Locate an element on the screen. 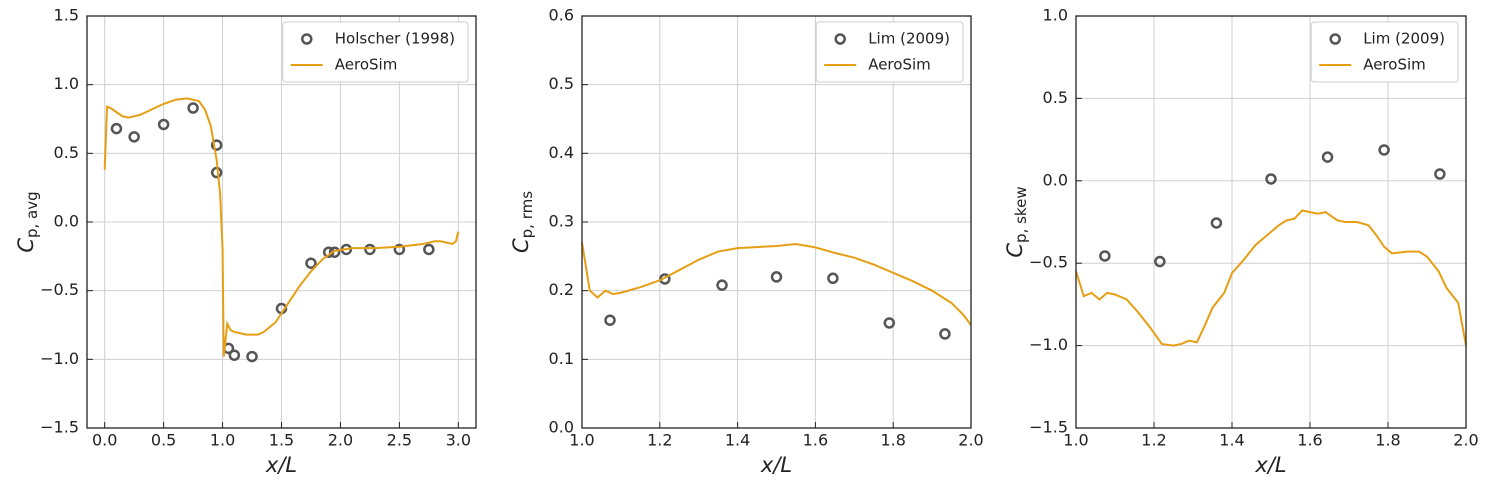 This screenshot has height=489, width=1489. y-tick-label: 0.6 is located at coordinates (561, 15).